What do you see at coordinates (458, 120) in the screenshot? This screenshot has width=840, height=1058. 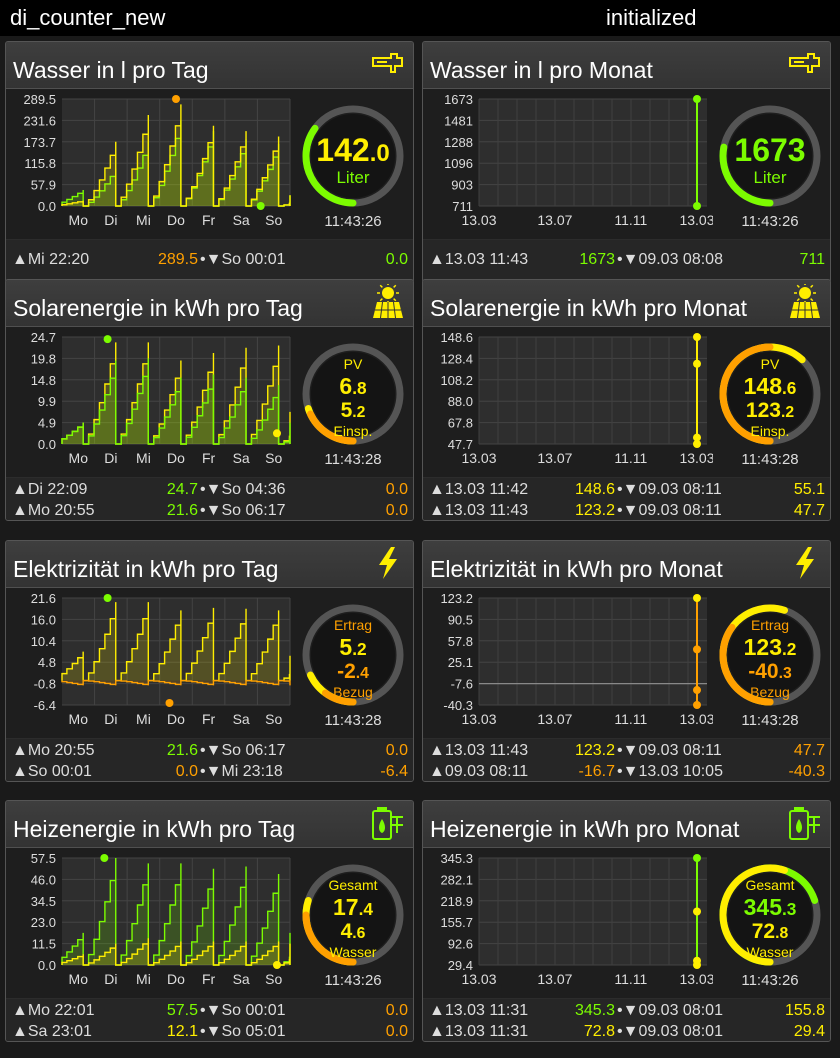 I see `y-tick-label: 1481` at bounding box center [458, 120].